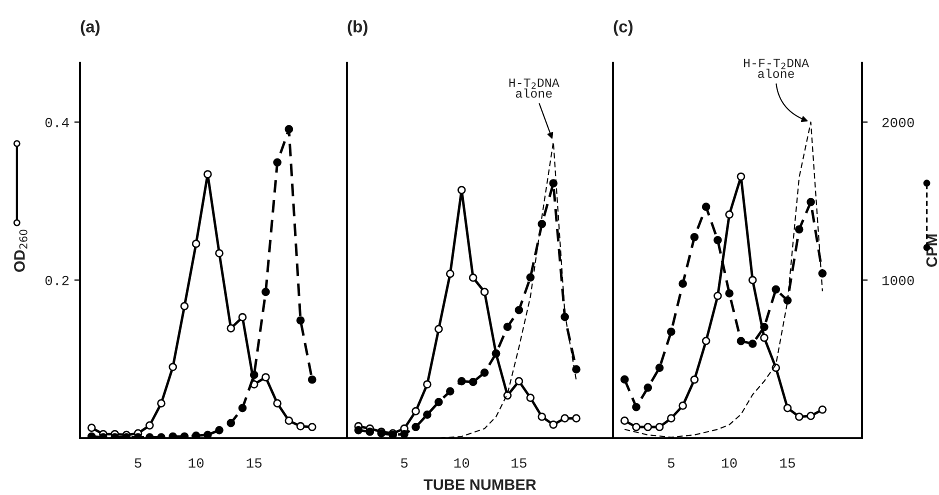  I want to click on chart-title: (c), so click(623, 28).